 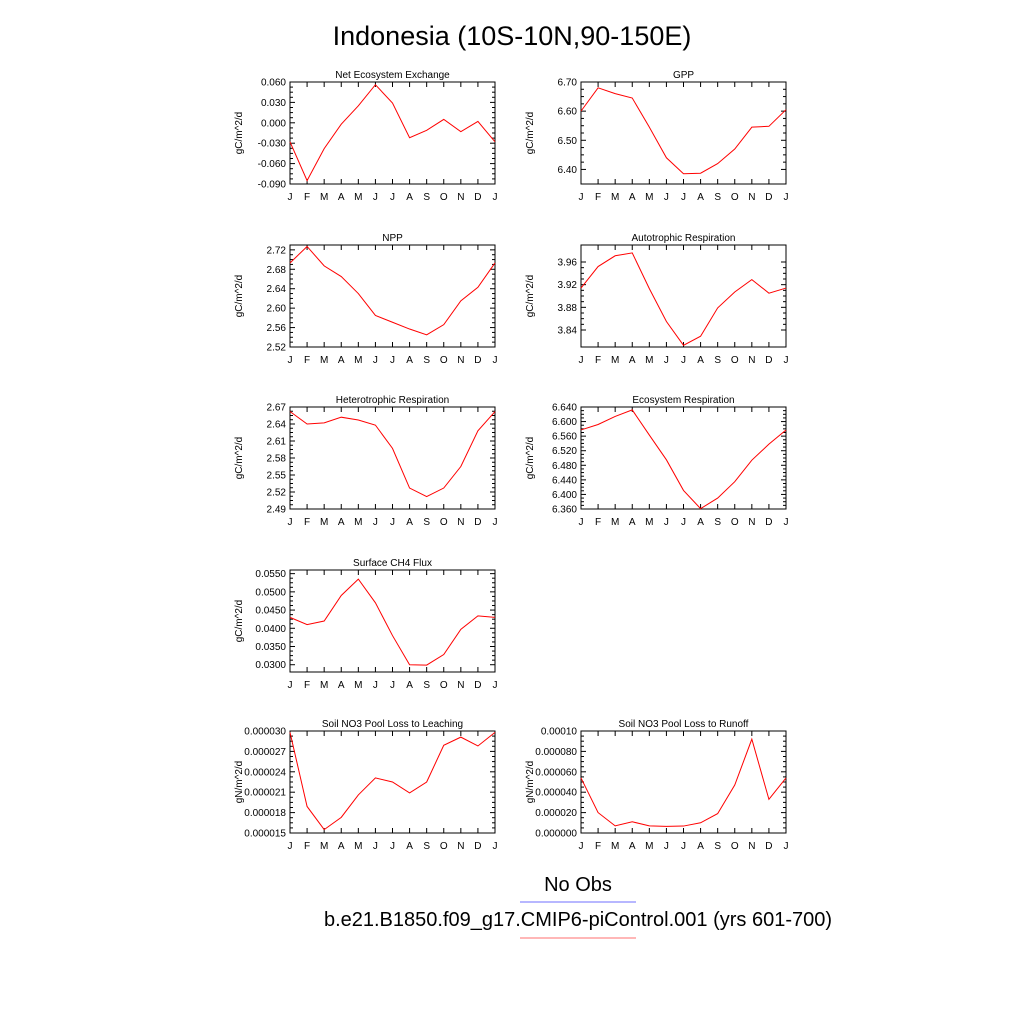 What do you see at coordinates (392, 75) in the screenshot?
I see `panel-title: Net Ecosystem Exchange` at bounding box center [392, 75].